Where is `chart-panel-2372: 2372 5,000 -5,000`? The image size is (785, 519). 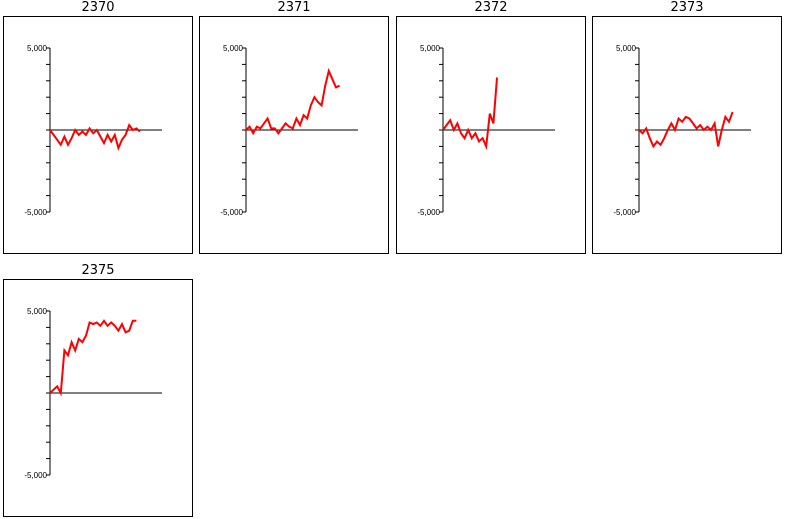
chart-panel-2372: 2372 5,000 -5,000 is located at coordinates (491, 127).